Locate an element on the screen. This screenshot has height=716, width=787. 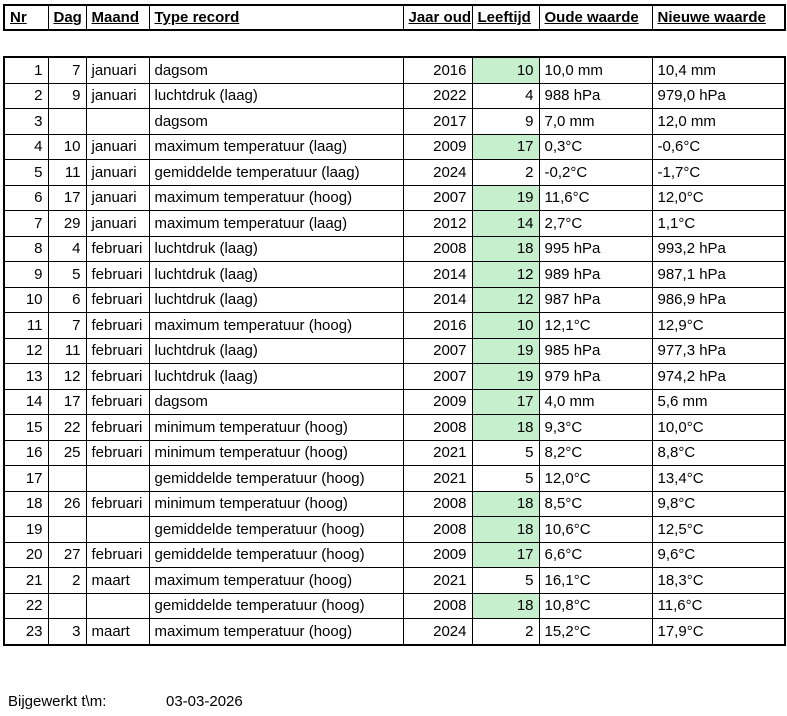
cell-leeftijd: 10 is located at coordinates (505, 325).